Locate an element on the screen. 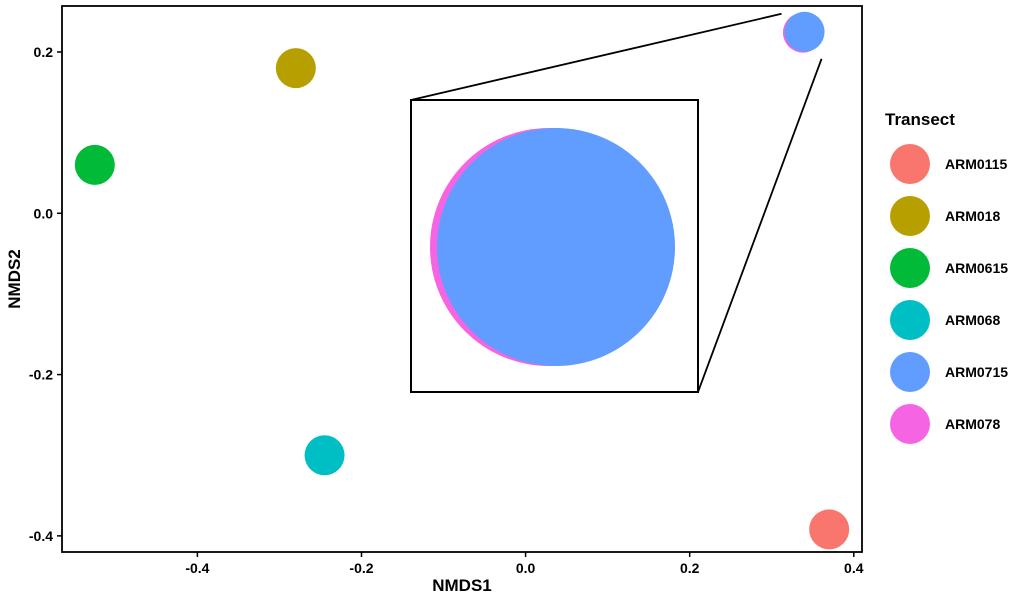 The height and width of the screenshot is (601, 1024). legend-key-arm018 is located at coordinates (910, 216).